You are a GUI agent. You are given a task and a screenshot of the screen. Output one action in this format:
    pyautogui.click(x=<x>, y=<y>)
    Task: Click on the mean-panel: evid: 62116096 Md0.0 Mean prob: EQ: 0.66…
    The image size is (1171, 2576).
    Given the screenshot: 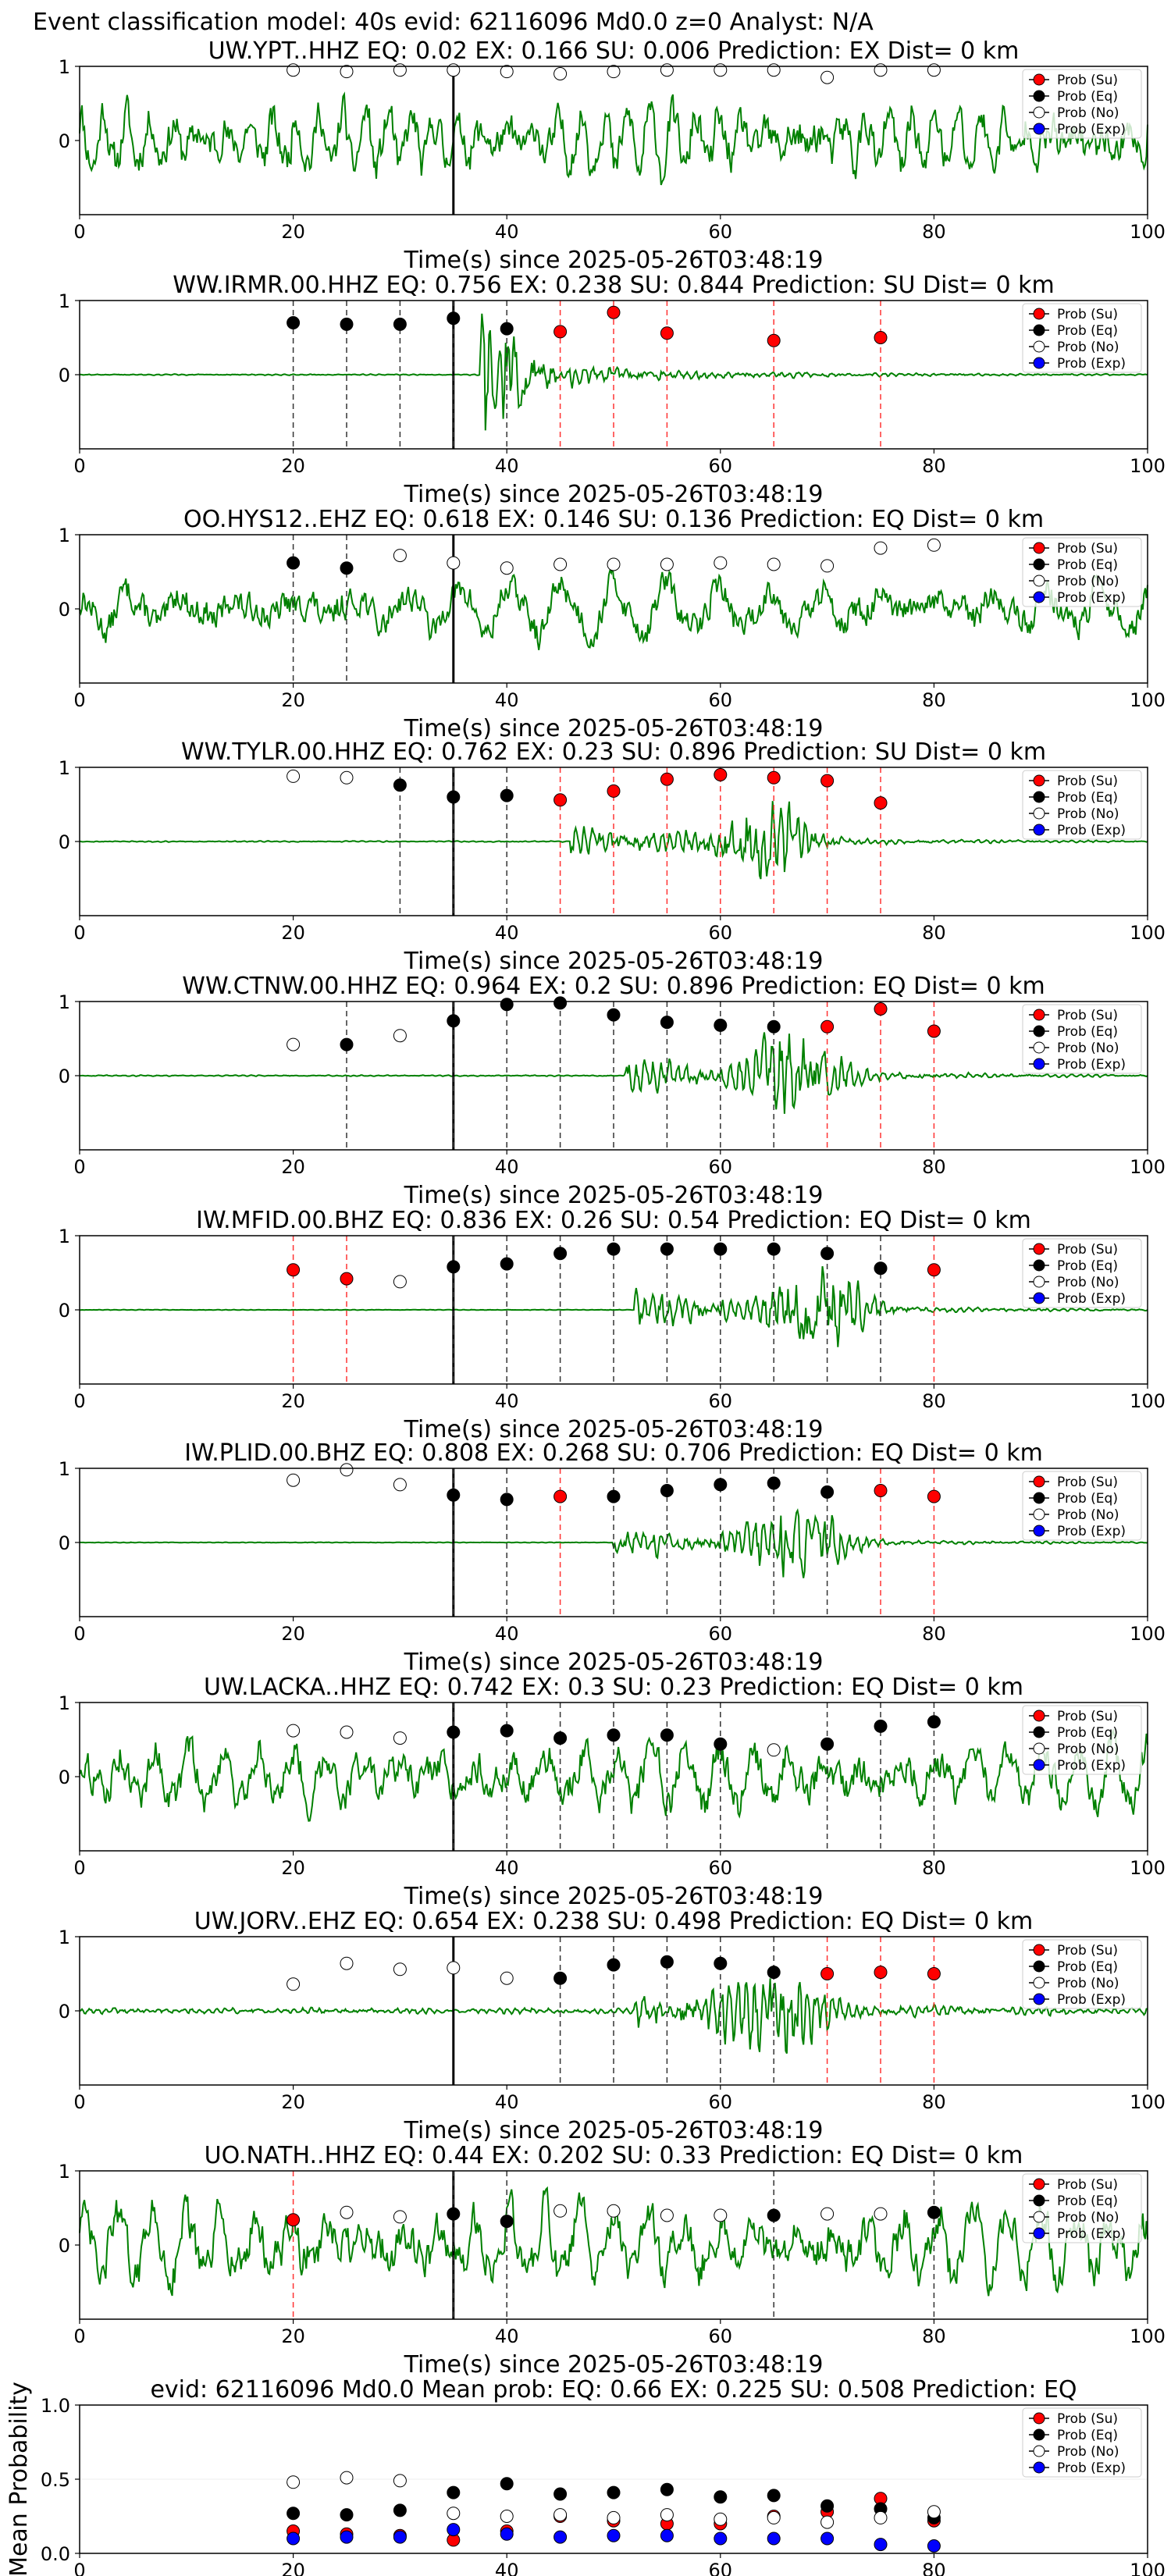 What is the action you would take?
    pyautogui.click(x=585, y=2476)
    